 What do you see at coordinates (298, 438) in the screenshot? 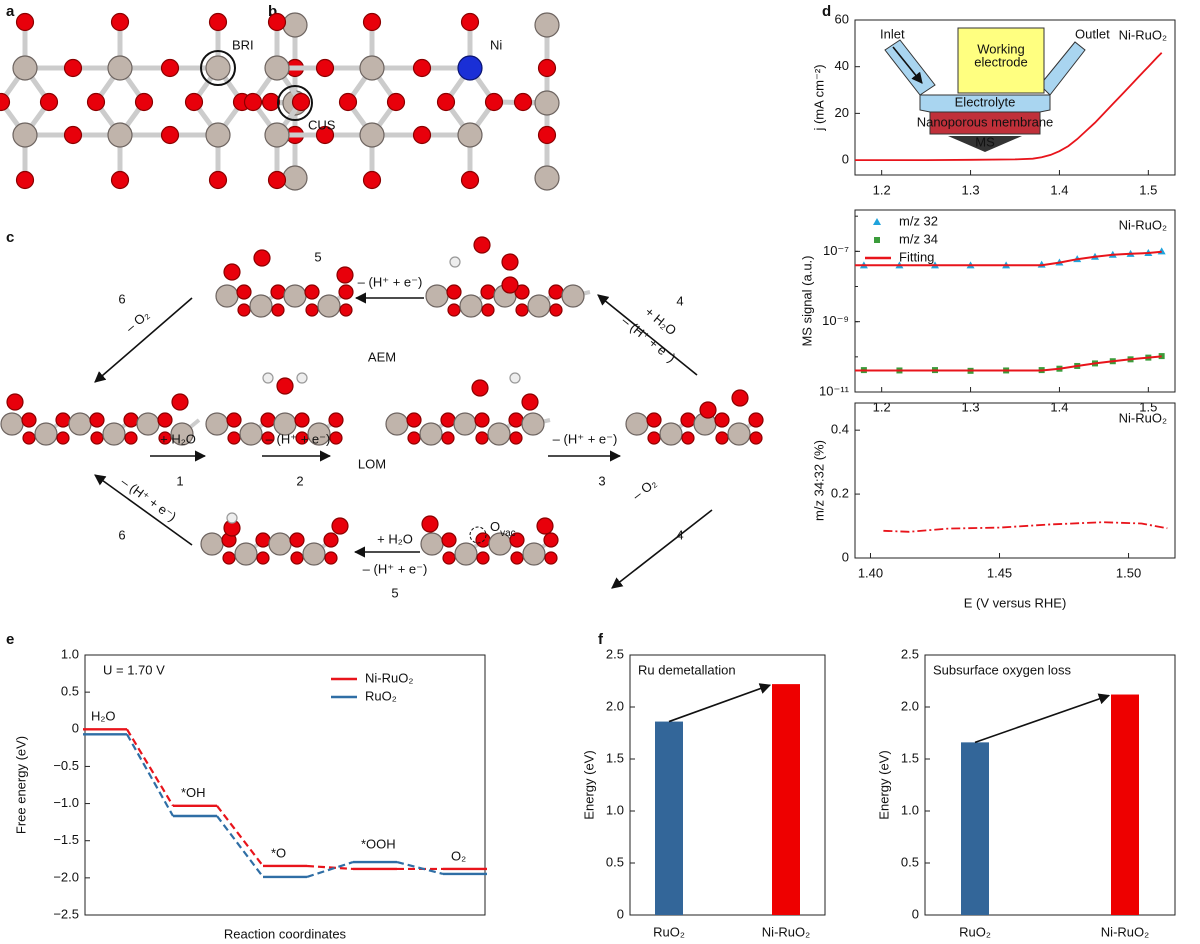
I see `step-text: – (H⁺ + e⁻)` at bounding box center [298, 438].